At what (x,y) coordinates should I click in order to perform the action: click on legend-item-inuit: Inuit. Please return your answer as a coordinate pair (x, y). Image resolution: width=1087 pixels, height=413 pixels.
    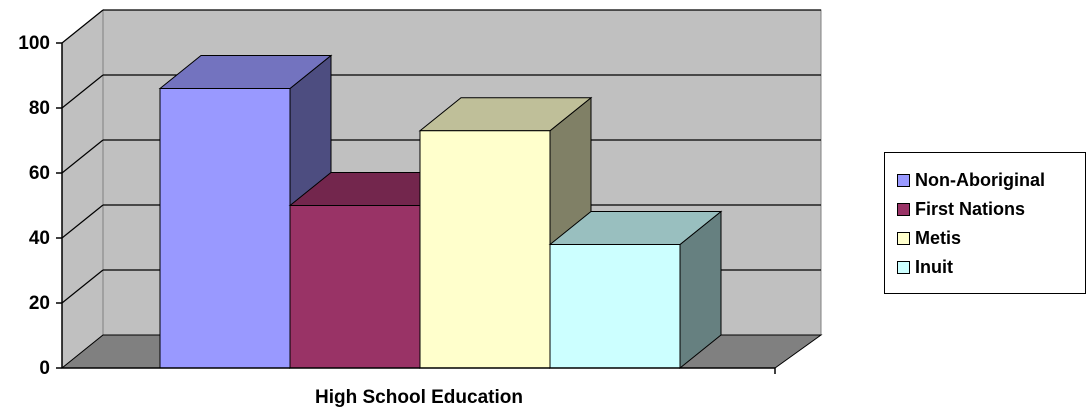
    Looking at the image, I should click on (925, 267).